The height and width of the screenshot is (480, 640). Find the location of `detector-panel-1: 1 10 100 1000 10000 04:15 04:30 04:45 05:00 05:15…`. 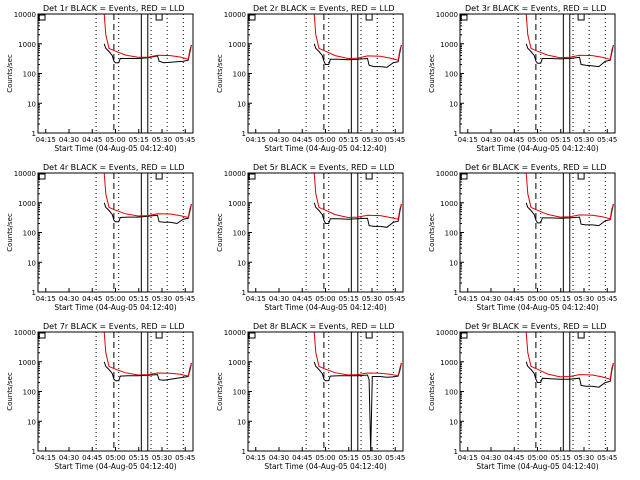

detector-panel-1: 1 10 100 1000 10000 04:15 04:30 04:45 05:00 05:15… is located at coordinates (100, 78).